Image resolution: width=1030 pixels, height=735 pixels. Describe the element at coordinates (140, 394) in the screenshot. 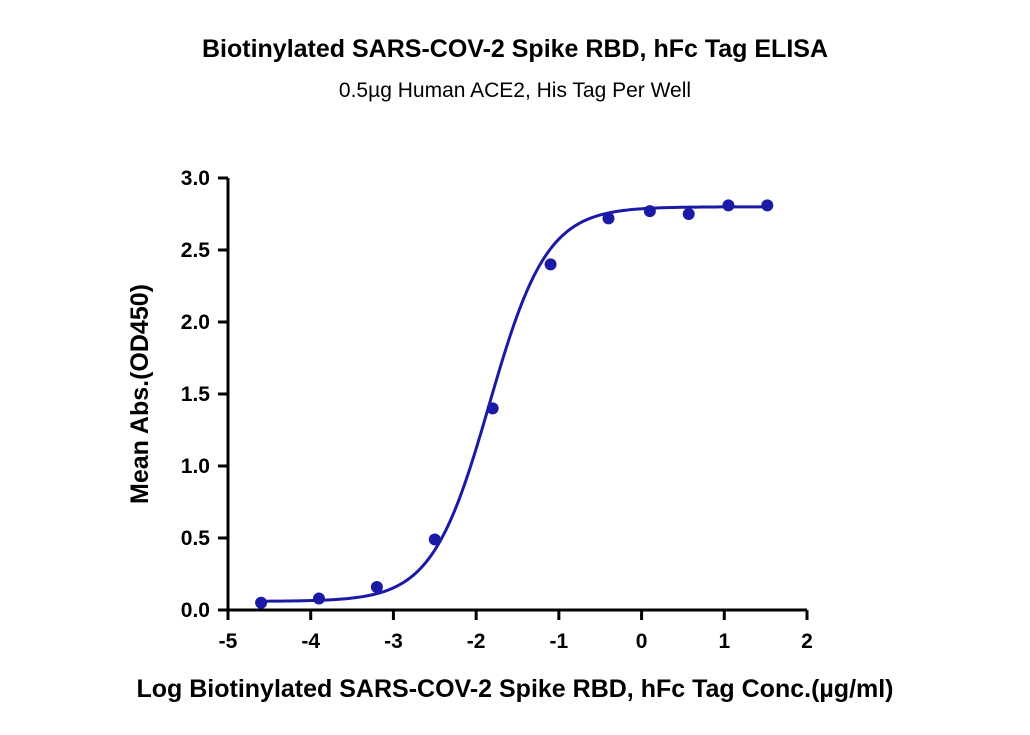

I see `y-axis-title: Mean Abs.(OD450)` at that location.